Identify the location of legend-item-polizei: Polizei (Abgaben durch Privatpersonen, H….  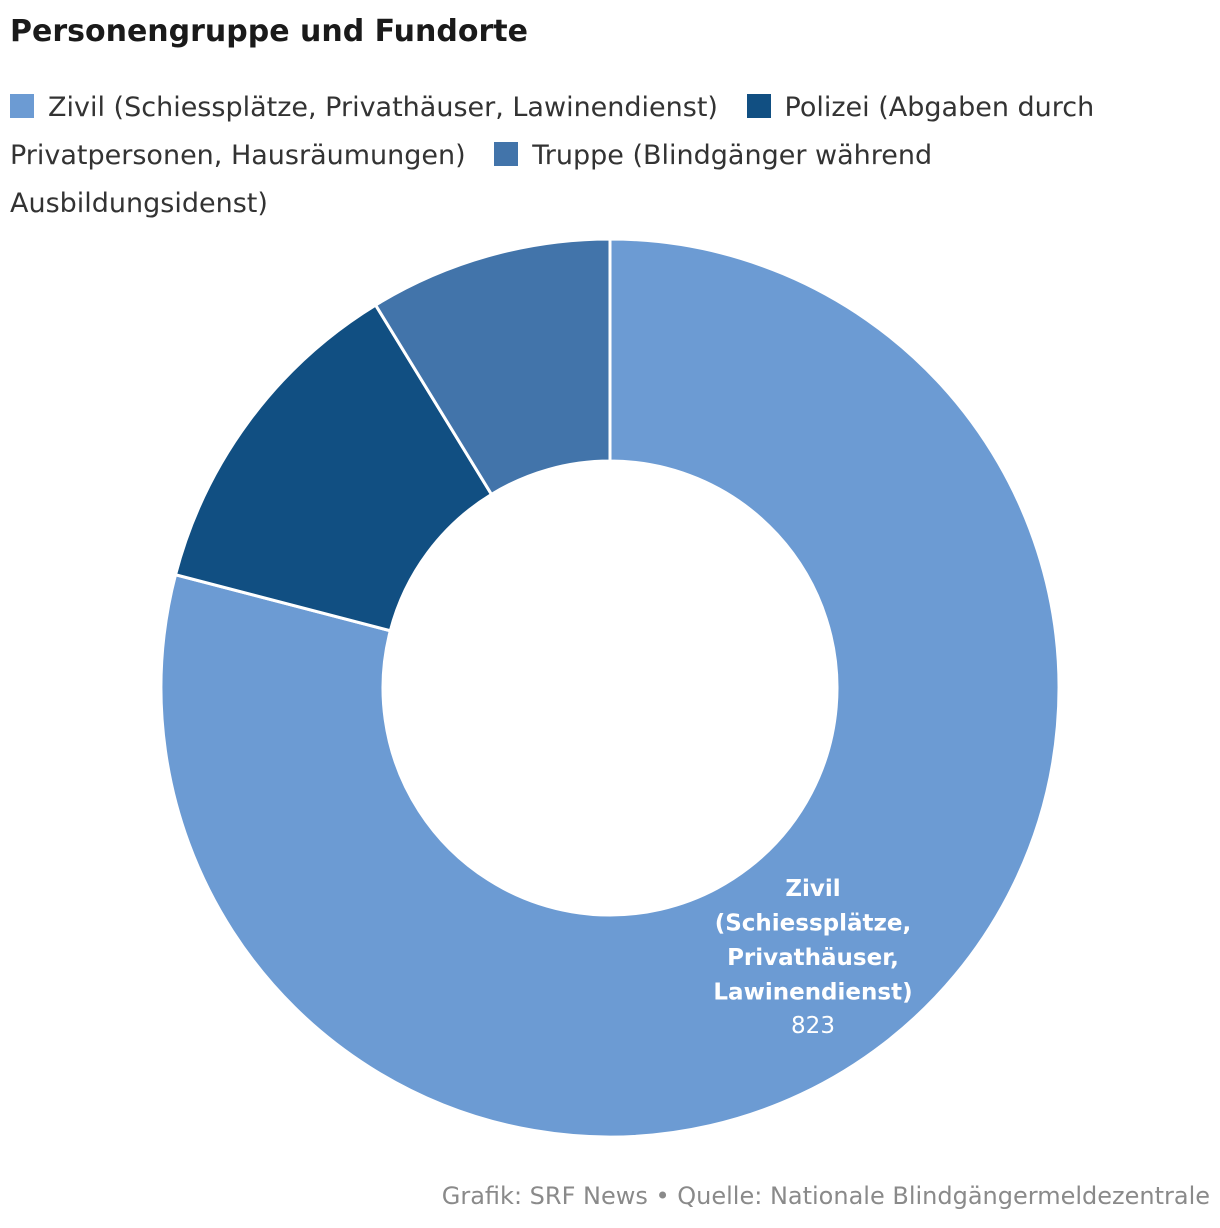
(552, 131).